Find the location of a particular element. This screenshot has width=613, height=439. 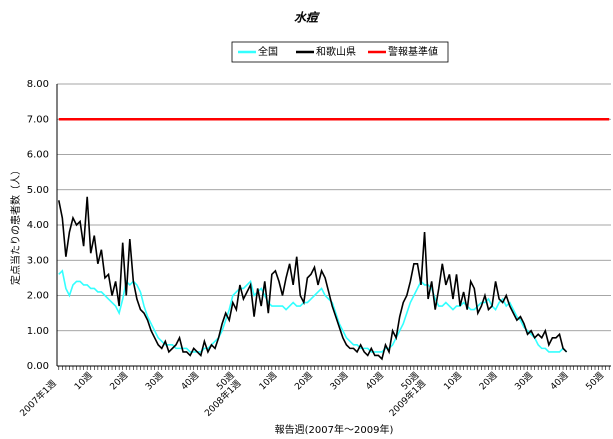

y-tick-label: 8.00 is located at coordinates (38, 84).